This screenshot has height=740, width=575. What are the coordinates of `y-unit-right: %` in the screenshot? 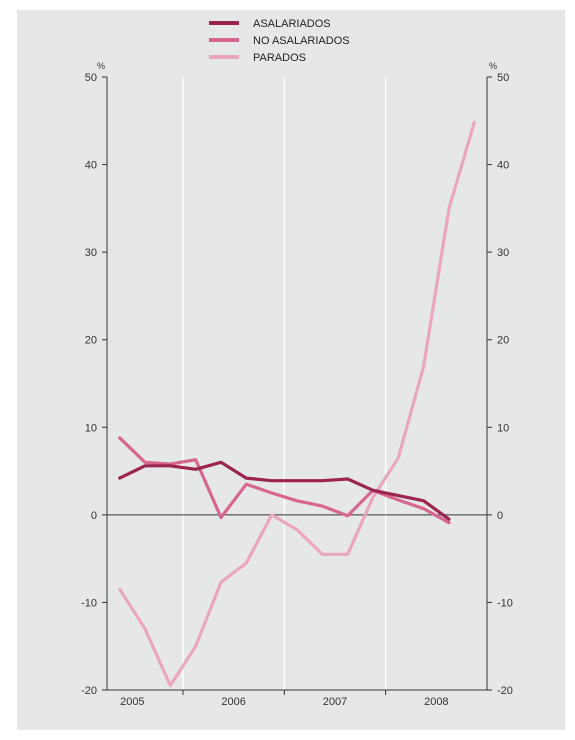 It's located at (493, 66).